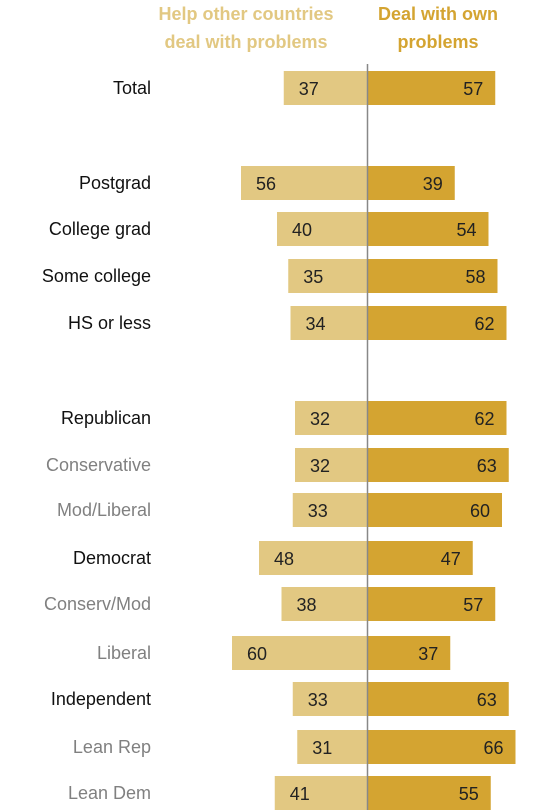  Describe the element at coordinates (304, 183) in the screenshot. I see `bar-help-postgrad` at that location.